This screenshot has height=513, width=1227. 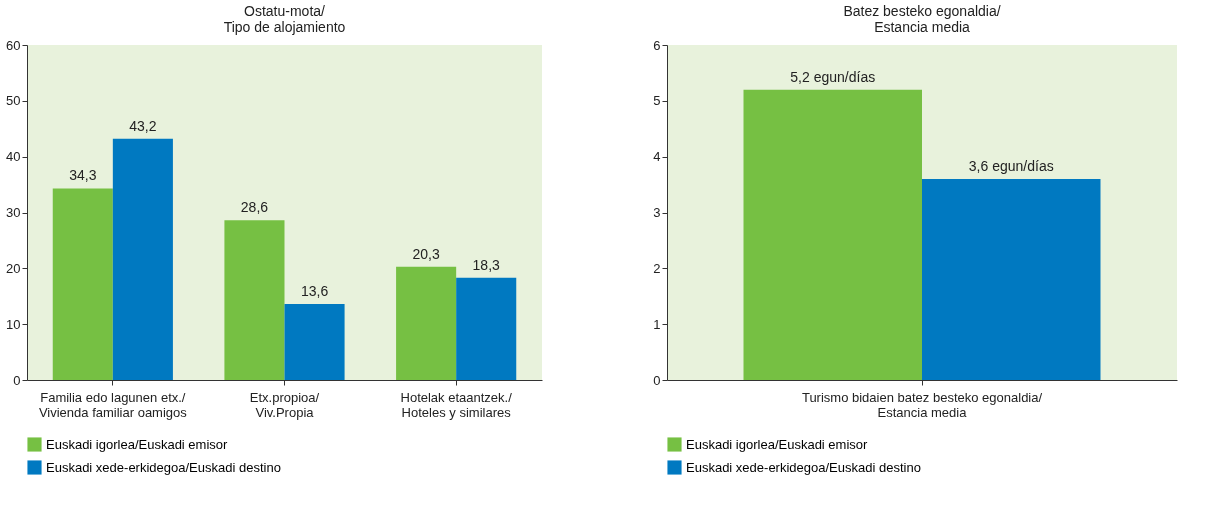 I want to click on y-tick-label: 20, so click(x=13, y=268).